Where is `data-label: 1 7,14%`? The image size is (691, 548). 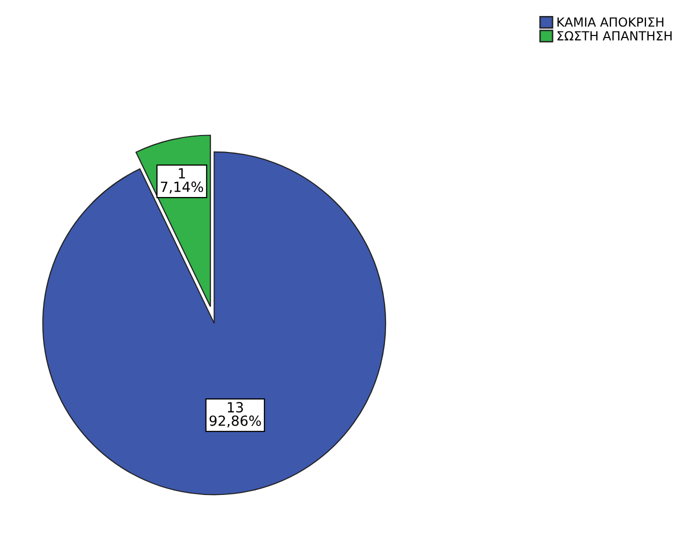
data-label: 1 7,14% is located at coordinates (182, 181).